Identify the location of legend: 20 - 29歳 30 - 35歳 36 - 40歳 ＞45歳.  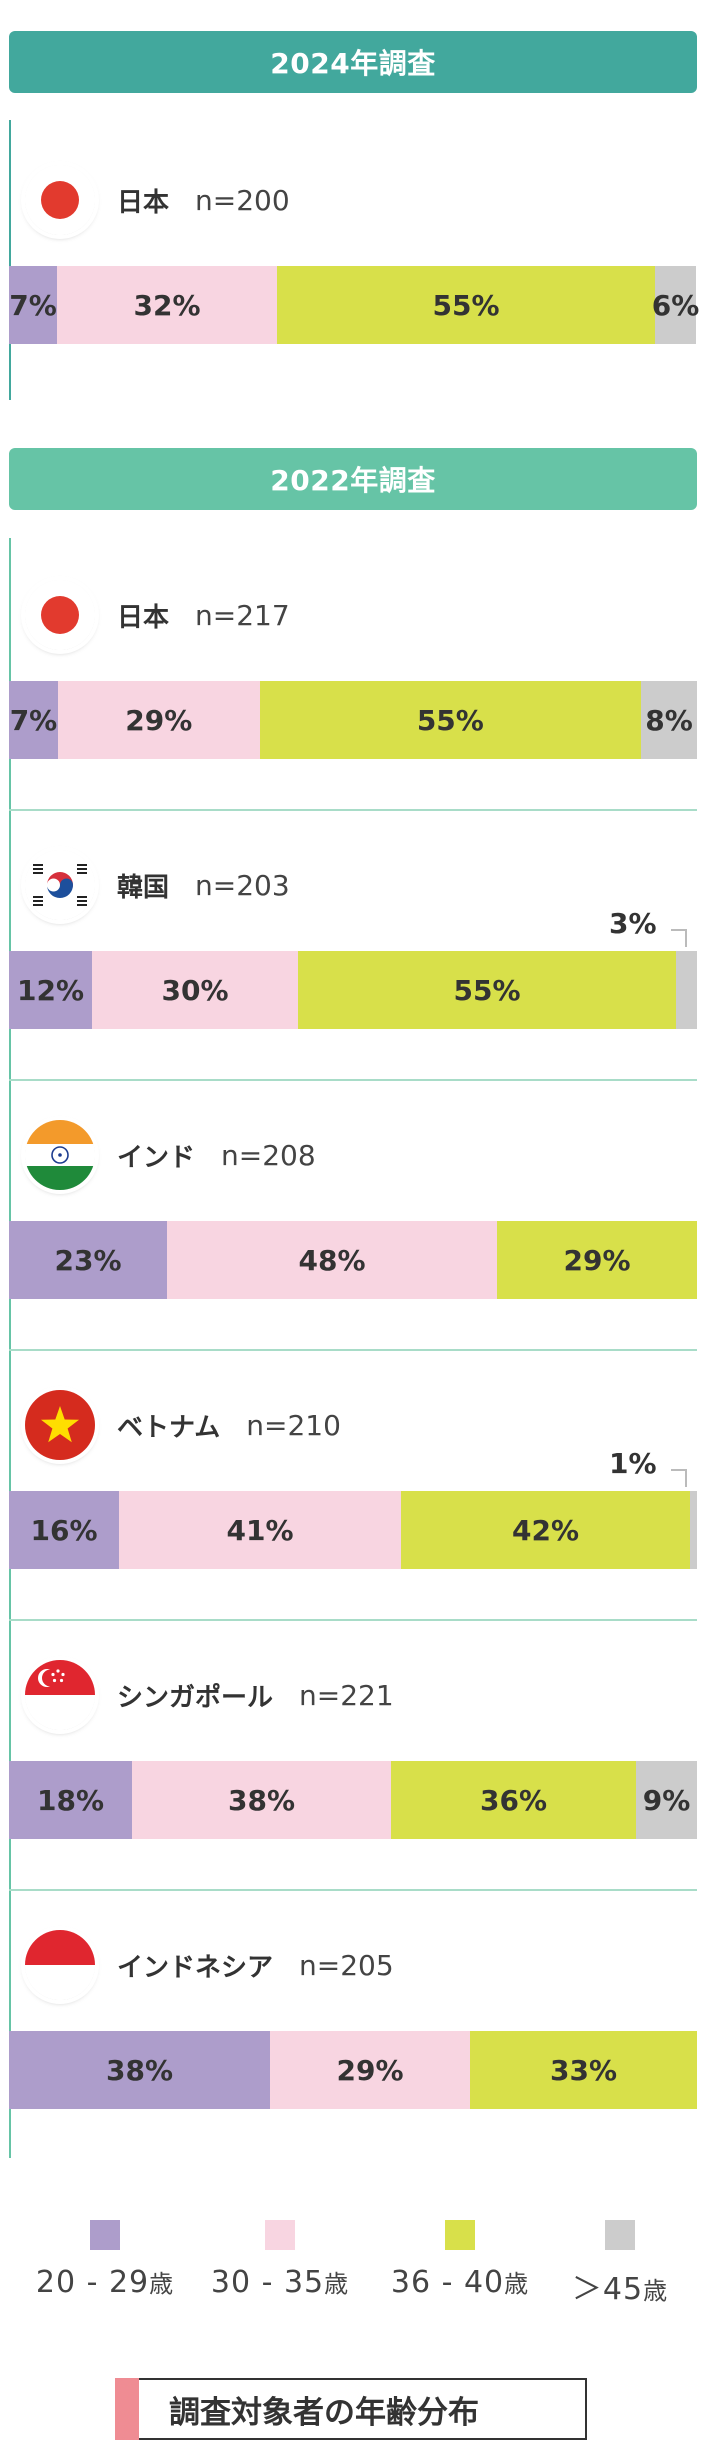
(353, 2265).